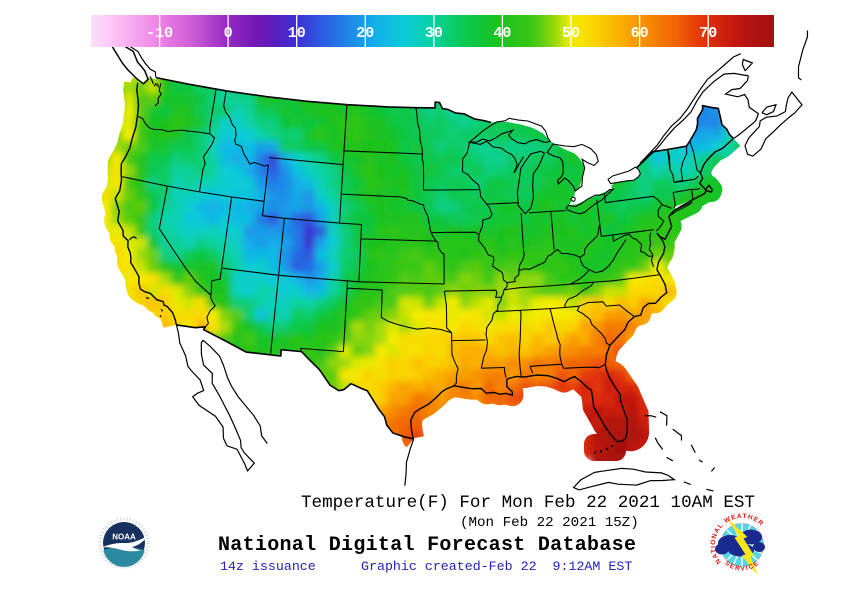 Image resolution: width=858 pixels, height=598 pixels. Describe the element at coordinates (124, 537) in the screenshot. I see `svg-text: NOAA` at that location.